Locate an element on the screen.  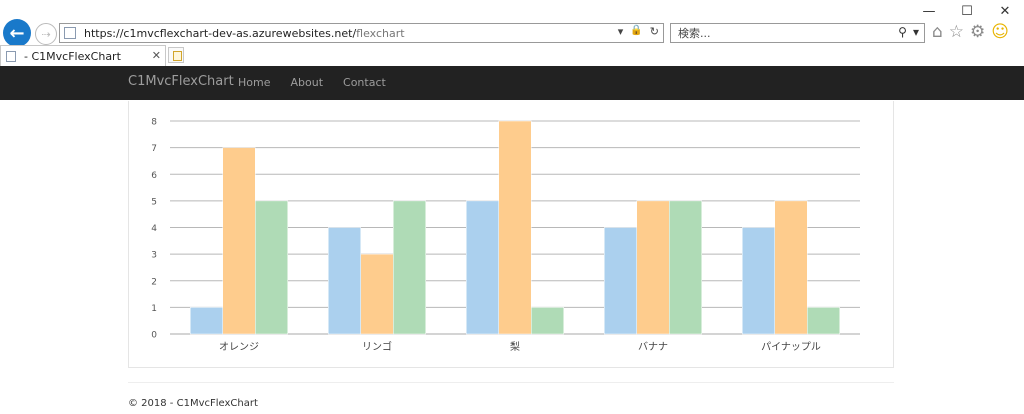
address-dropdown-icon: ▾ is located at coordinates (620, 31).